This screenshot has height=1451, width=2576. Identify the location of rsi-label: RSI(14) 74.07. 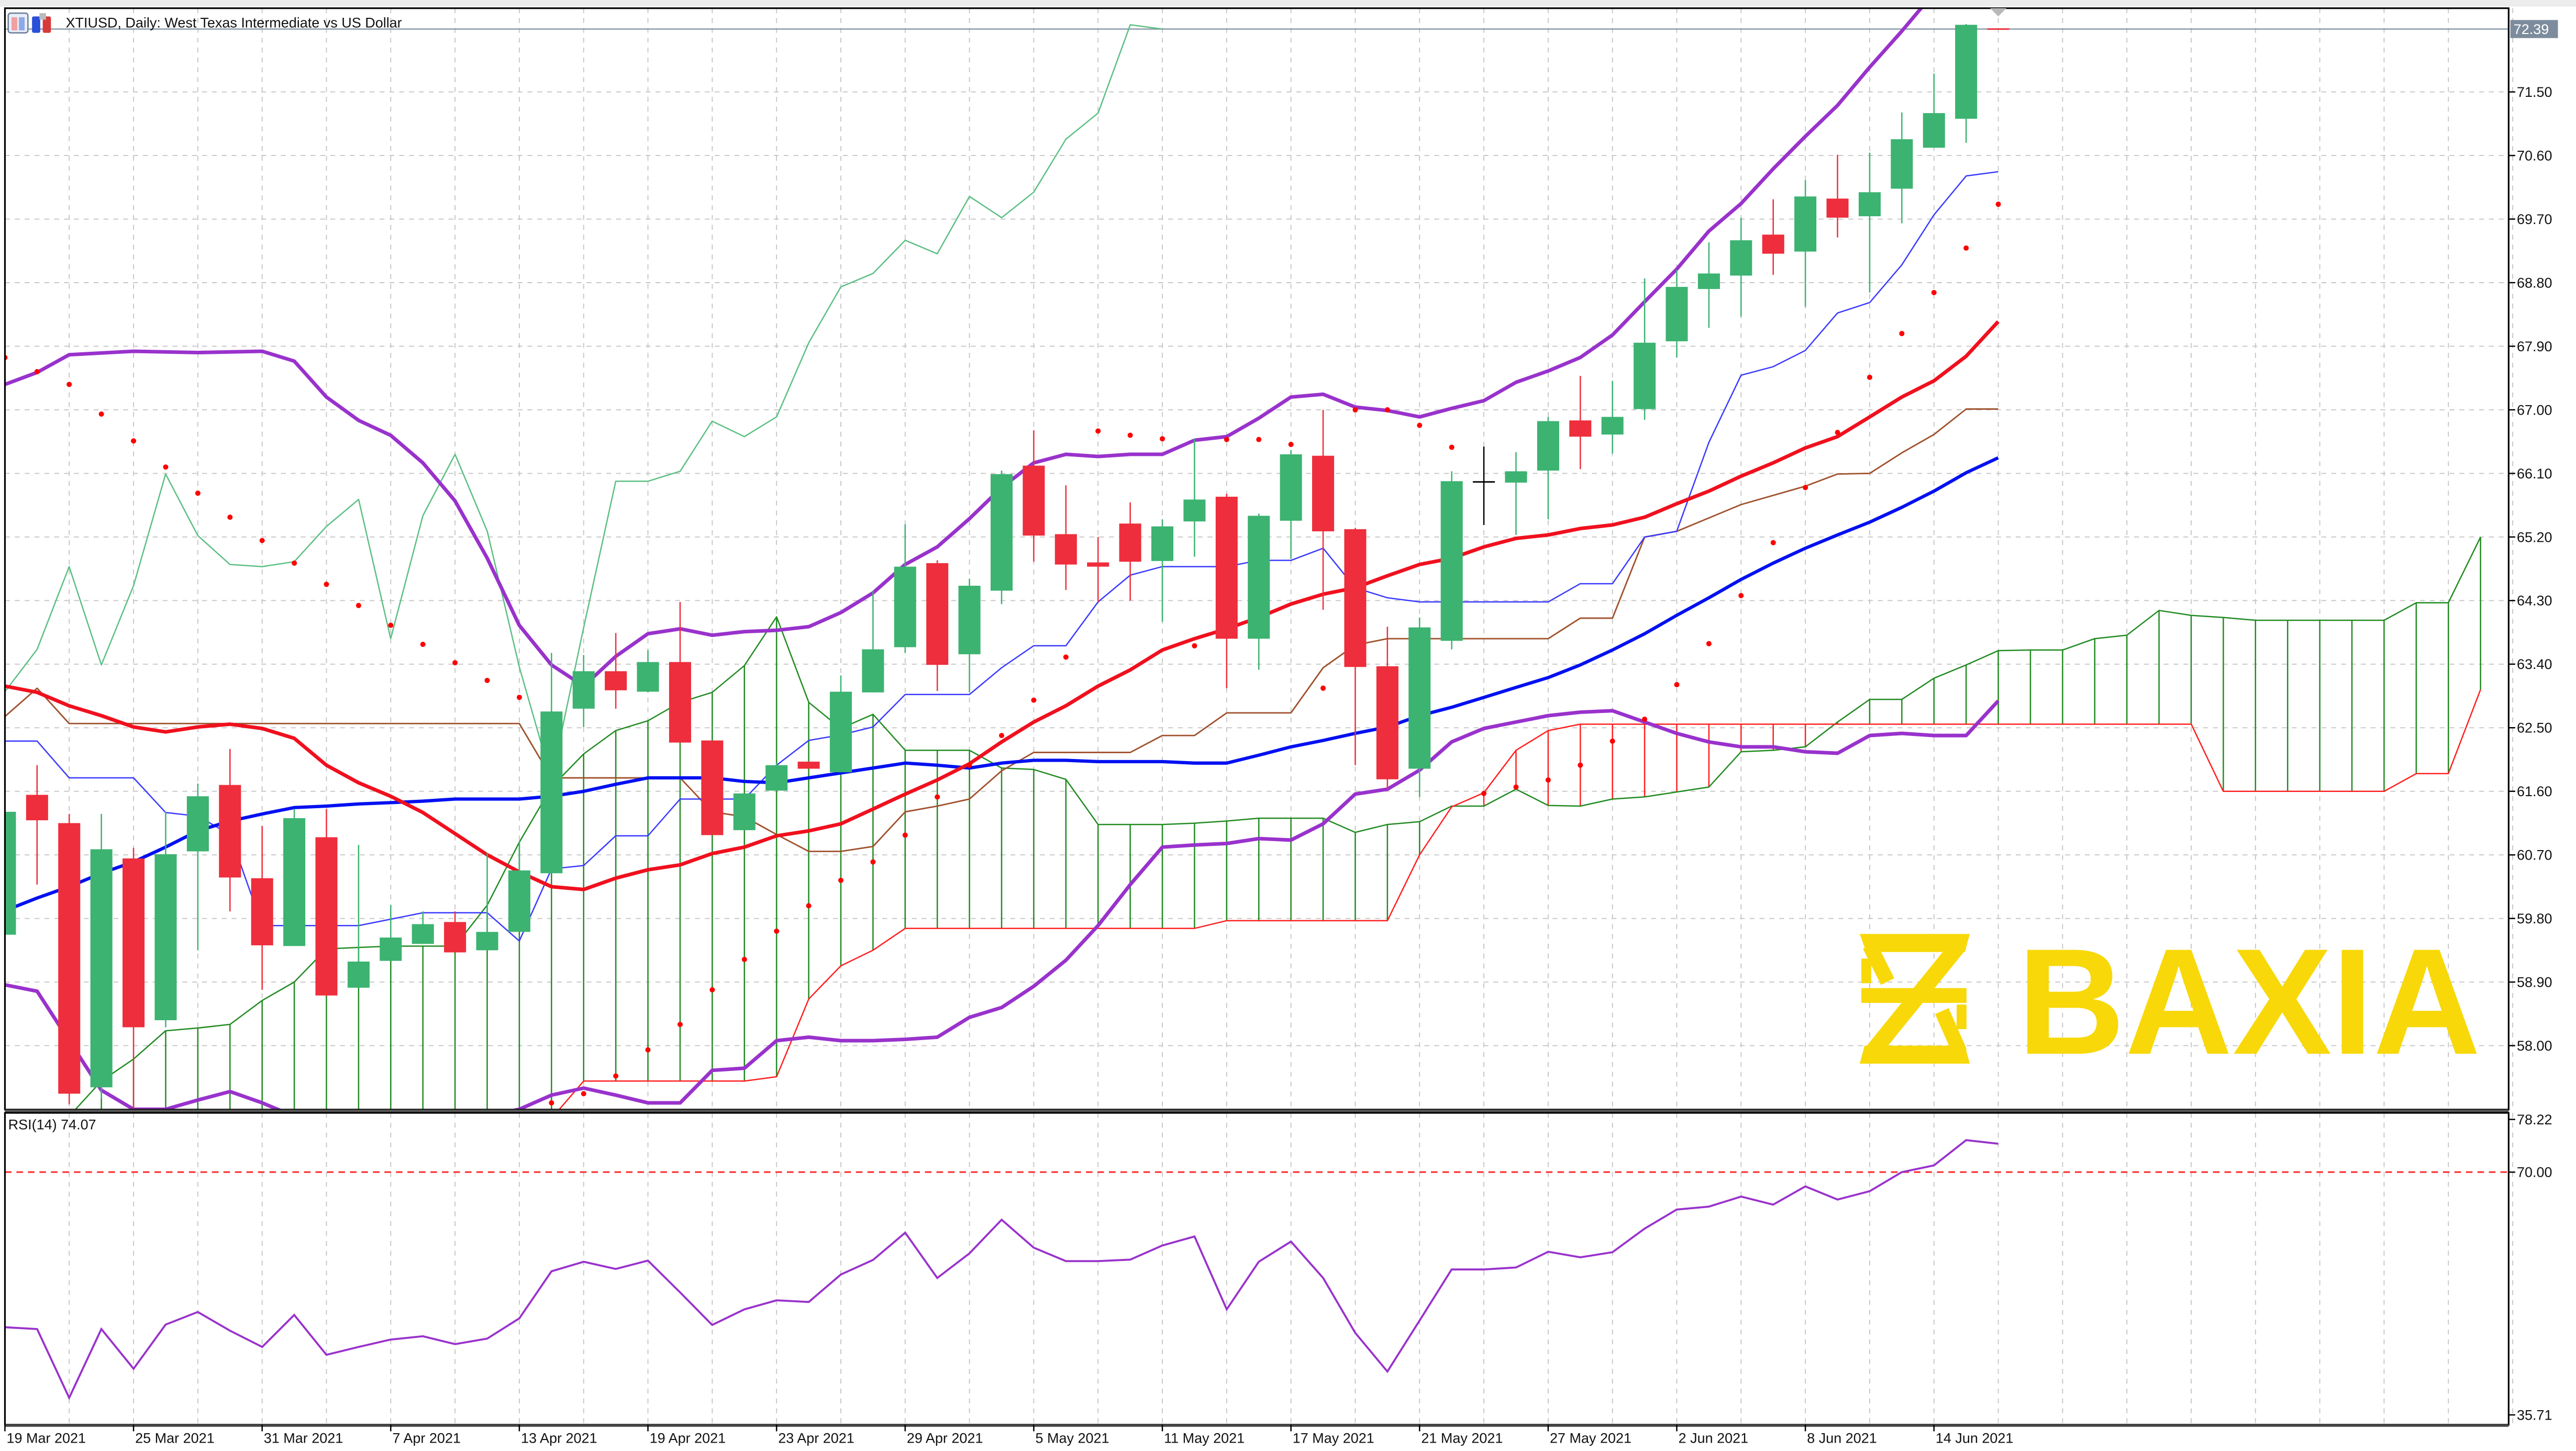
(52, 1124).